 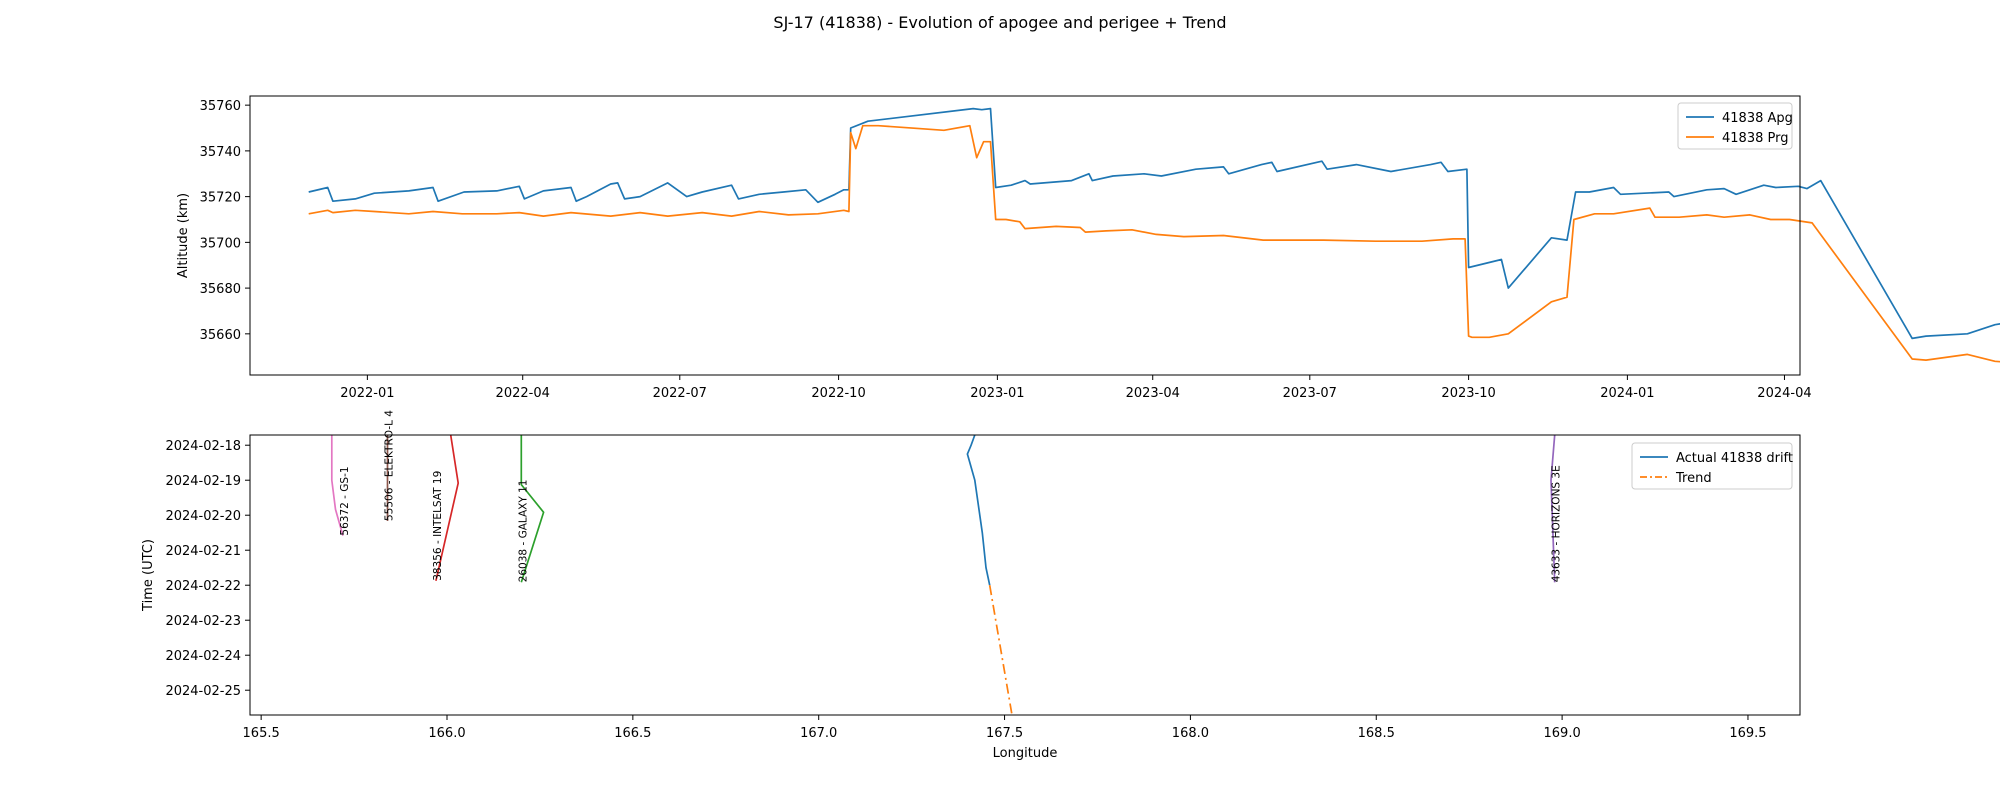 What do you see at coordinates (1310, 393) in the screenshot?
I see `x-tick-label: 2023-07` at bounding box center [1310, 393].